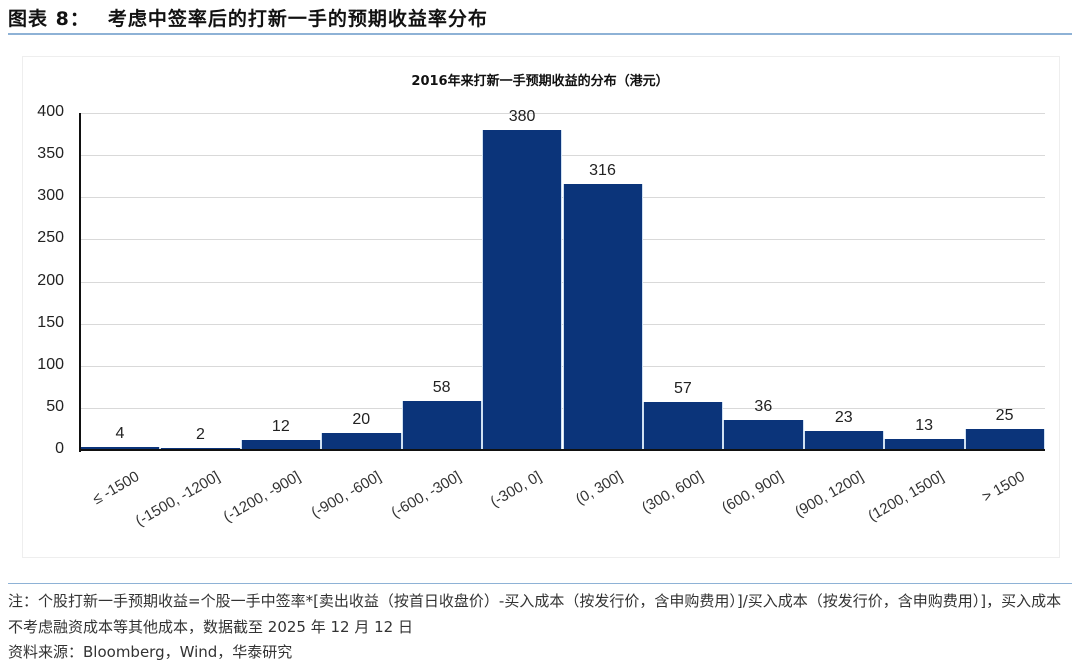 This screenshot has height=667, width=1080. Describe the element at coordinates (50, 238) in the screenshot. I see `y-tick-label: 250` at that location.